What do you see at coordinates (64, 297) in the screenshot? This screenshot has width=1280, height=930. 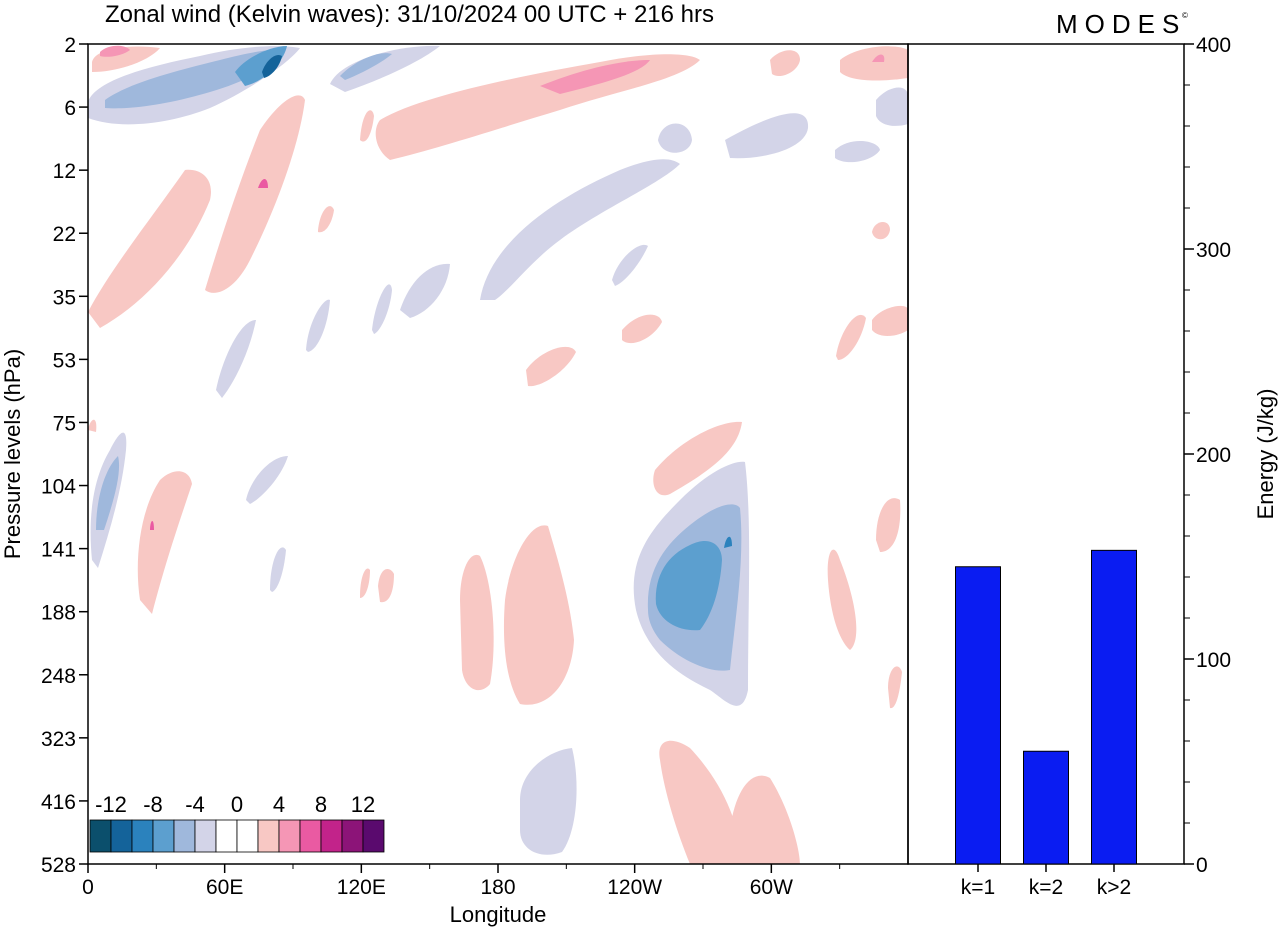 I see `pressure-tick-label: 35` at bounding box center [64, 297].